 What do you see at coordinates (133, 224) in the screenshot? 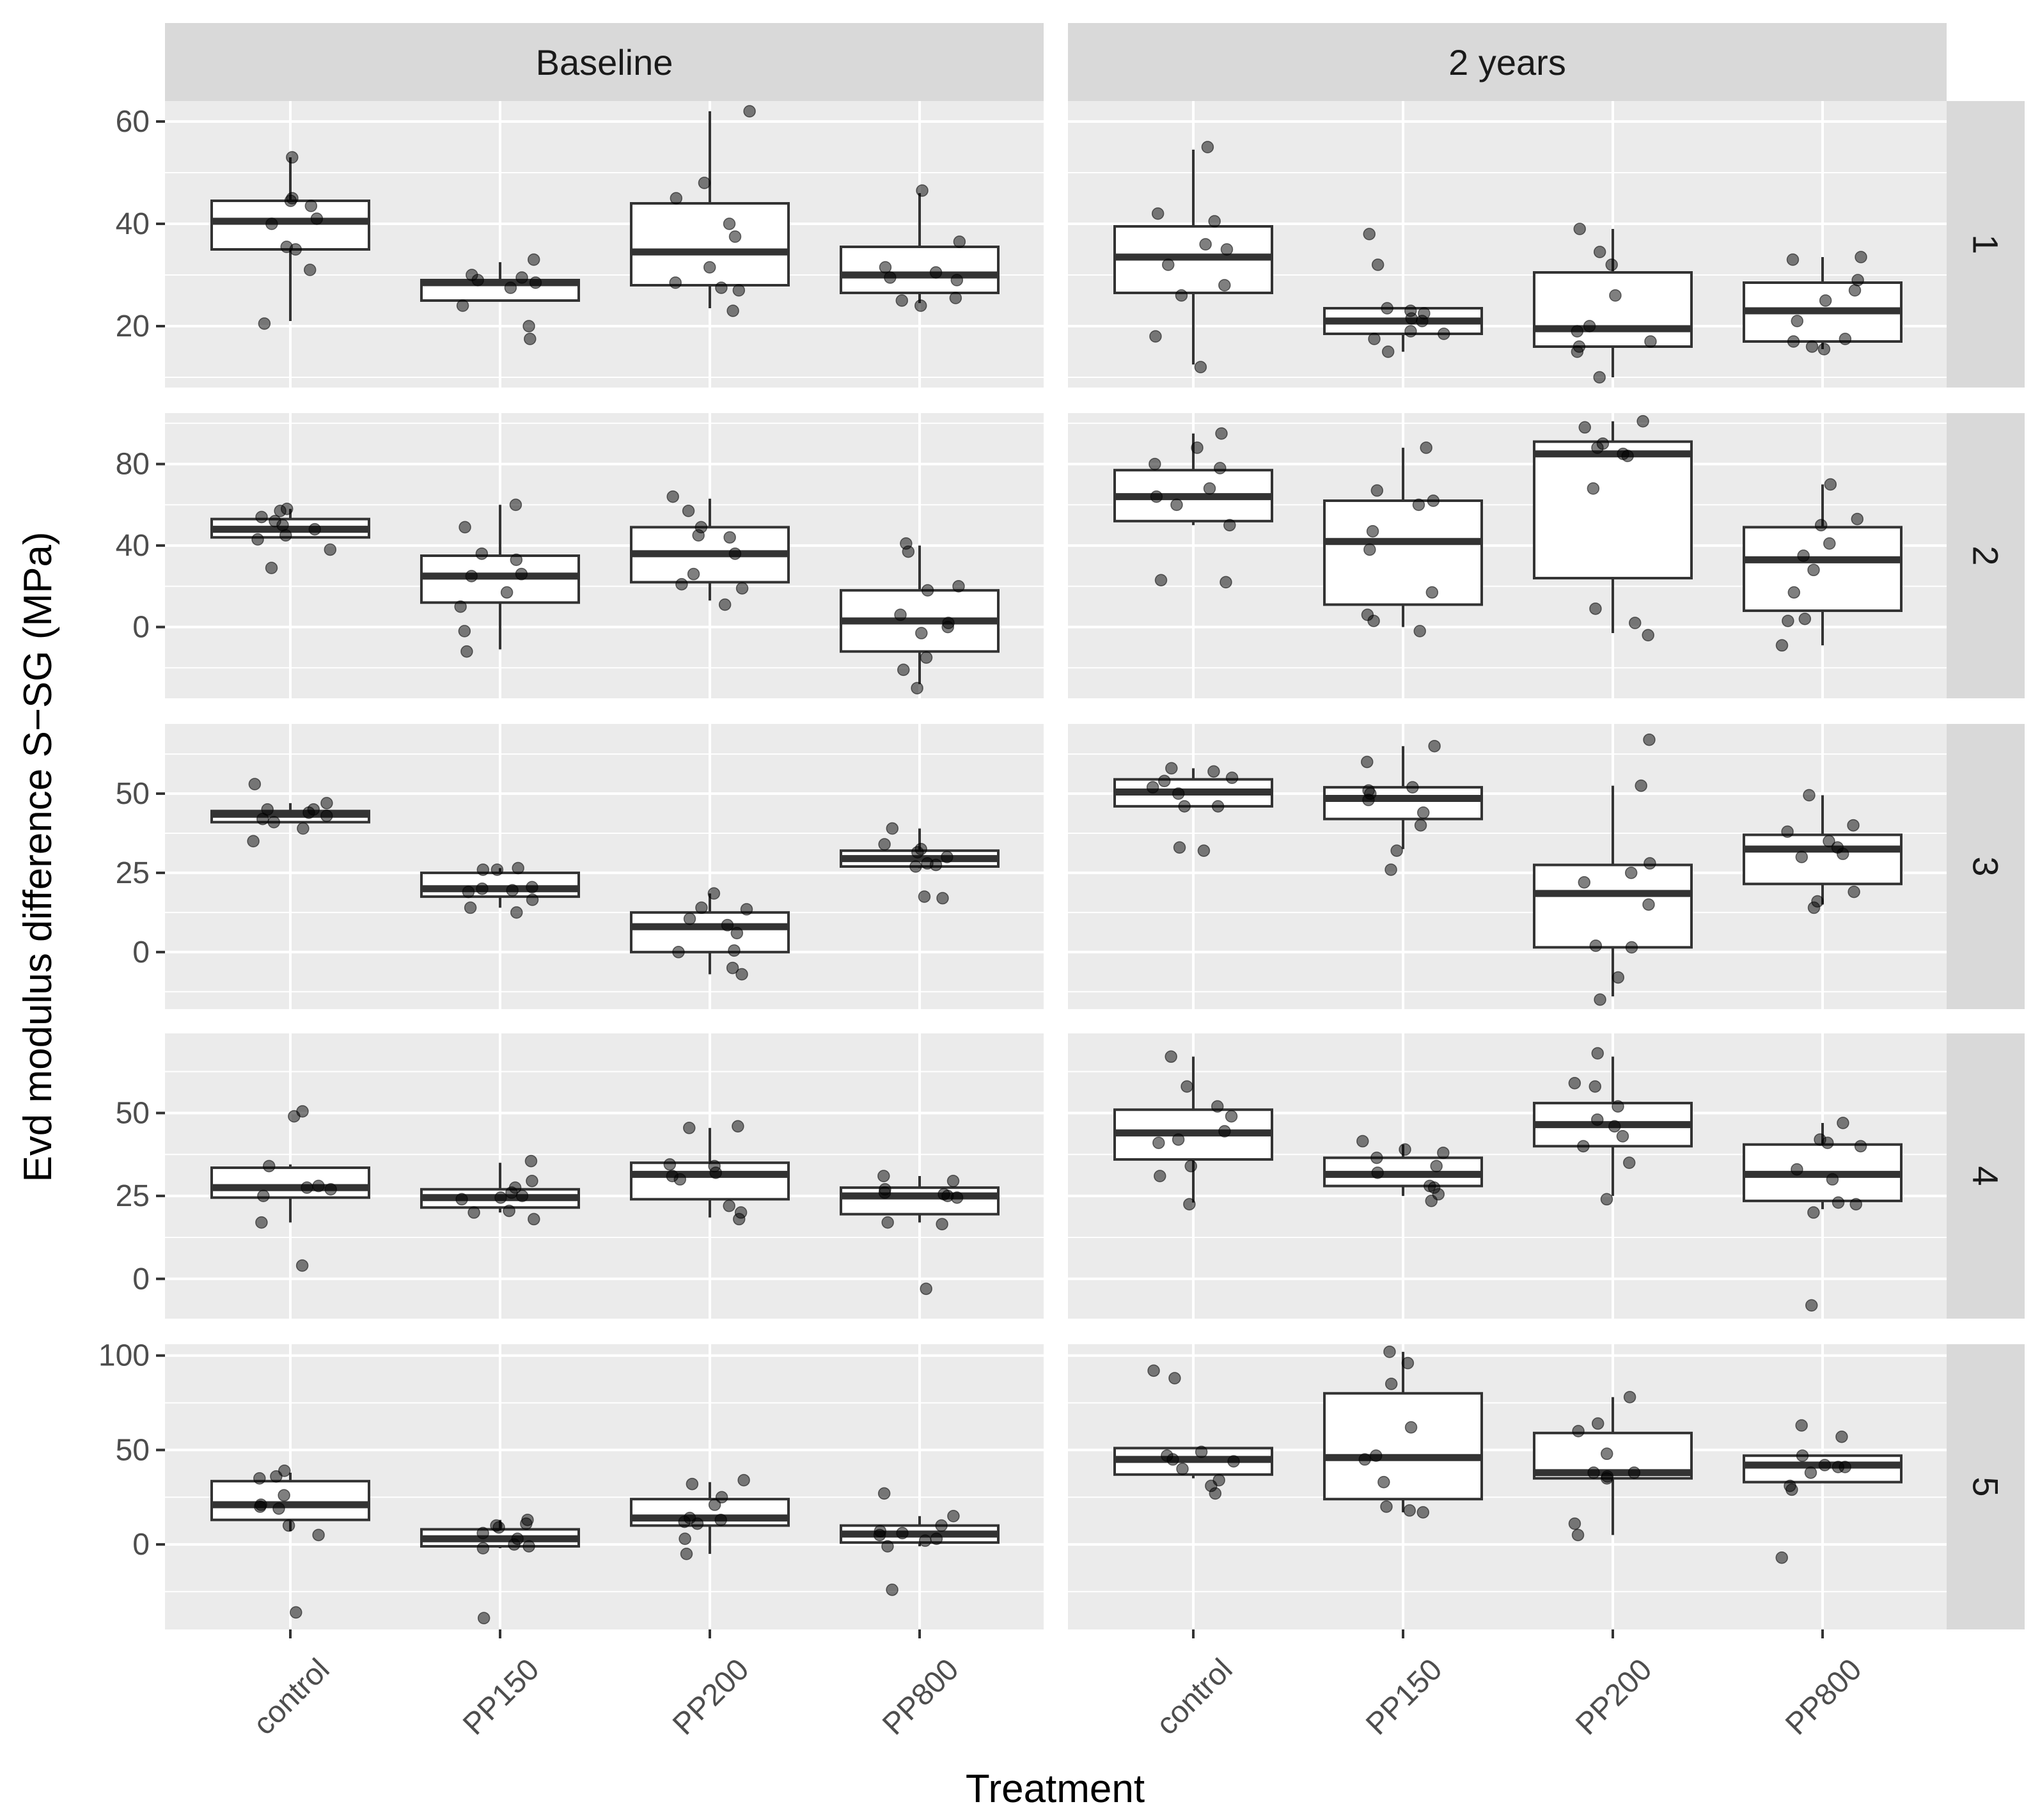
I see `y-tick-label: 40` at bounding box center [133, 224].